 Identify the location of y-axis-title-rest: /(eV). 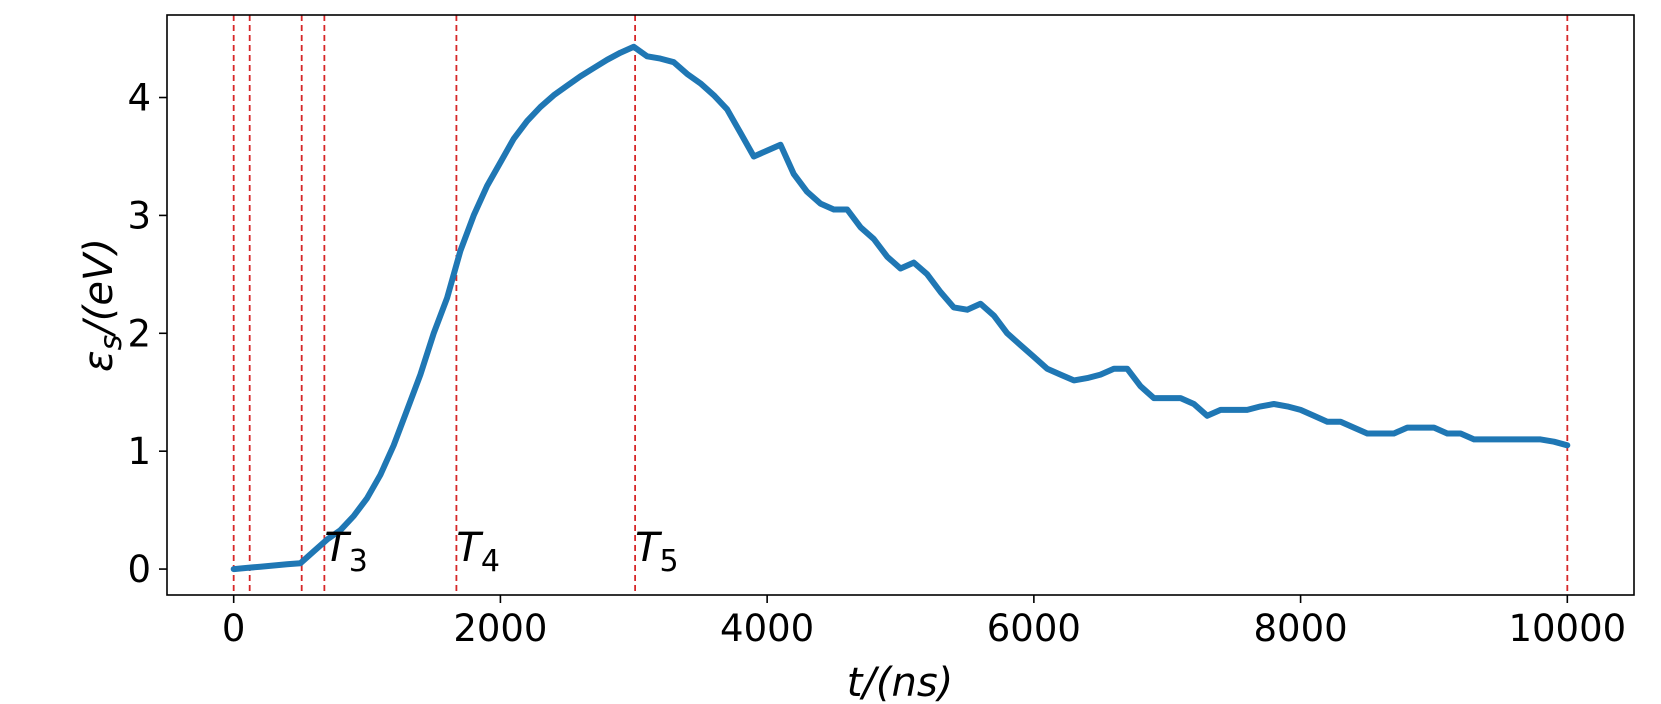
(99, 288).